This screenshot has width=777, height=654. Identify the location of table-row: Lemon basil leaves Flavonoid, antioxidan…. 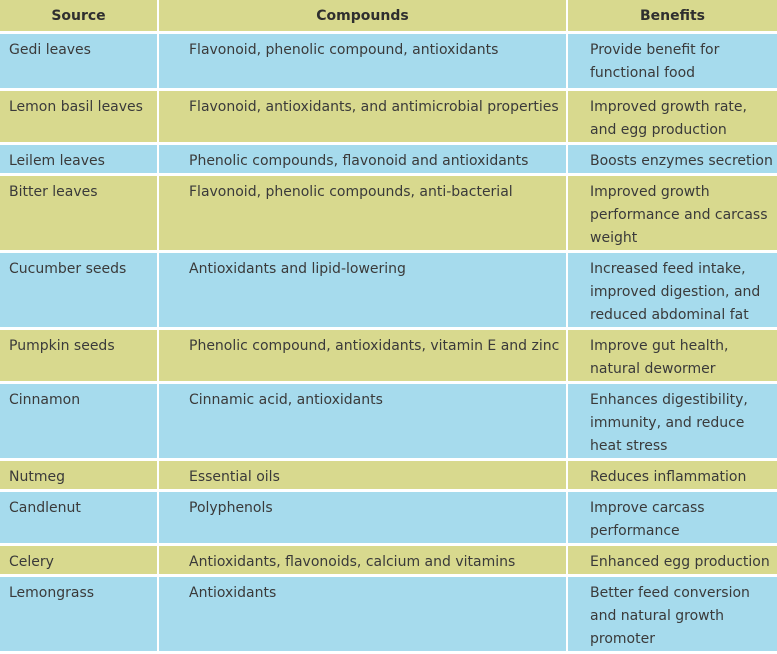
(388, 118).